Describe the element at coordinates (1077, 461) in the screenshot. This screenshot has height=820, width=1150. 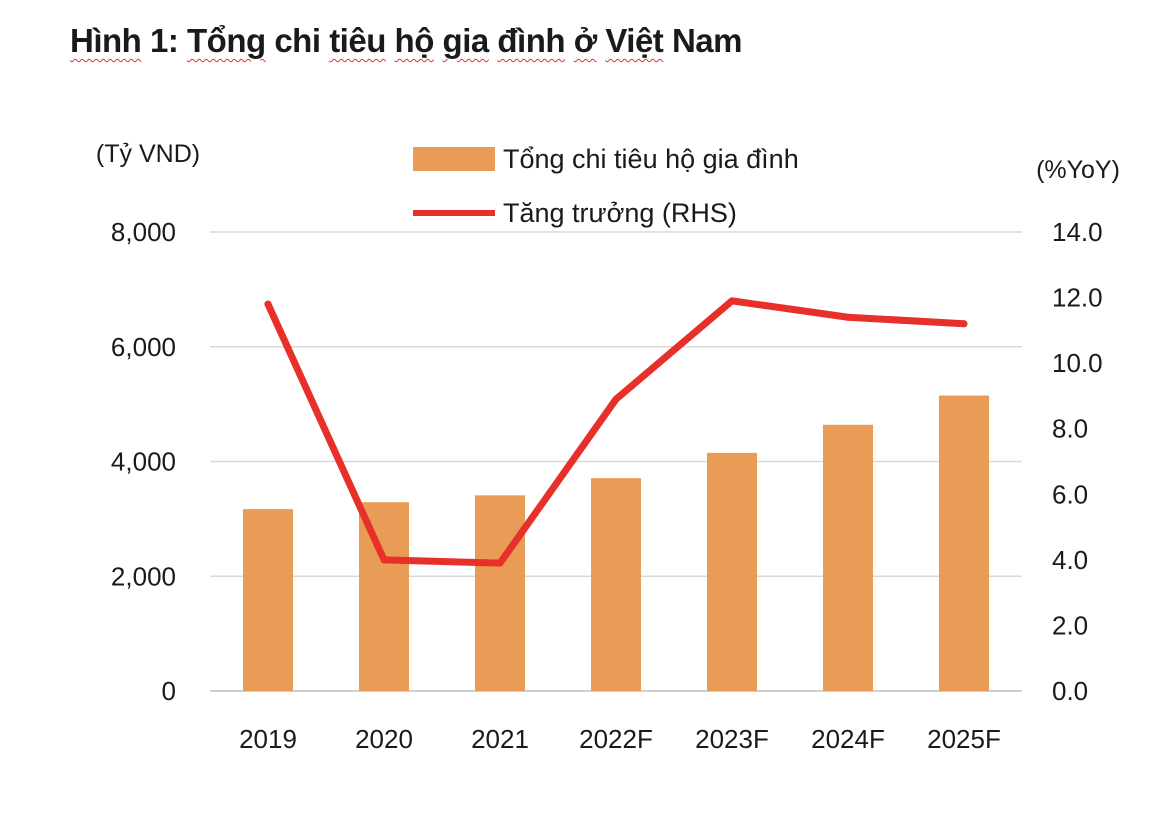
I see `right-axis-ticks: 0.0 2.0 4.0 6.0 8.0 10.0 12.0 14.0` at that location.